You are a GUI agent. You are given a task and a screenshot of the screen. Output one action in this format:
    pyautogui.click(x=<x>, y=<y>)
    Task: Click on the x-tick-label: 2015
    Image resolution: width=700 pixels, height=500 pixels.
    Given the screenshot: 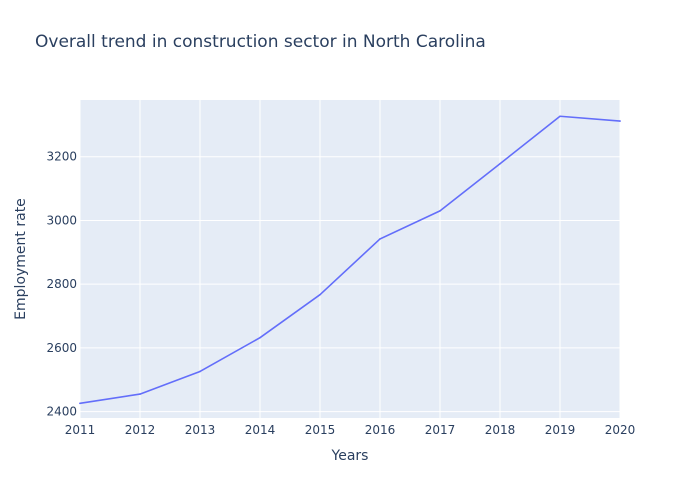 What is the action you would take?
    pyautogui.click(x=320, y=430)
    